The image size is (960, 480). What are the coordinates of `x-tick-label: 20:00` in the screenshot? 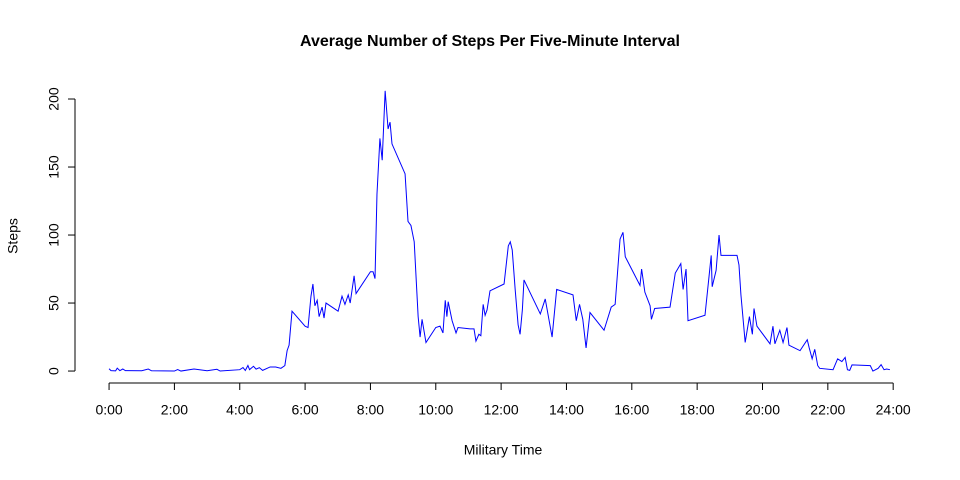 It's located at (762, 410).